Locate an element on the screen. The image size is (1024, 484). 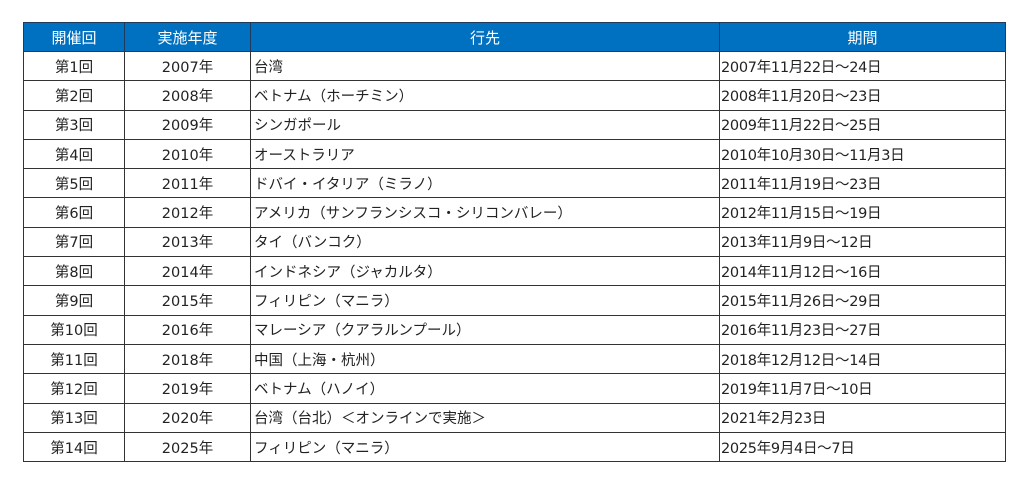
cell-destination: インドネシア（ジャカルタ） is located at coordinates (485, 271).